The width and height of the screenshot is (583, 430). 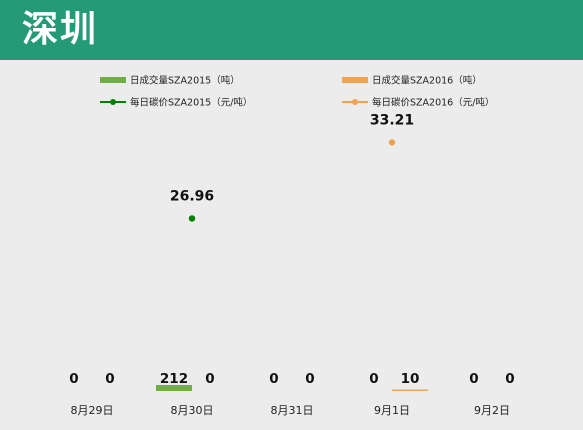 What do you see at coordinates (209, 379) in the screenshot?
I see `volume-label-2016-2: 0` at bounding box center [209, 379].